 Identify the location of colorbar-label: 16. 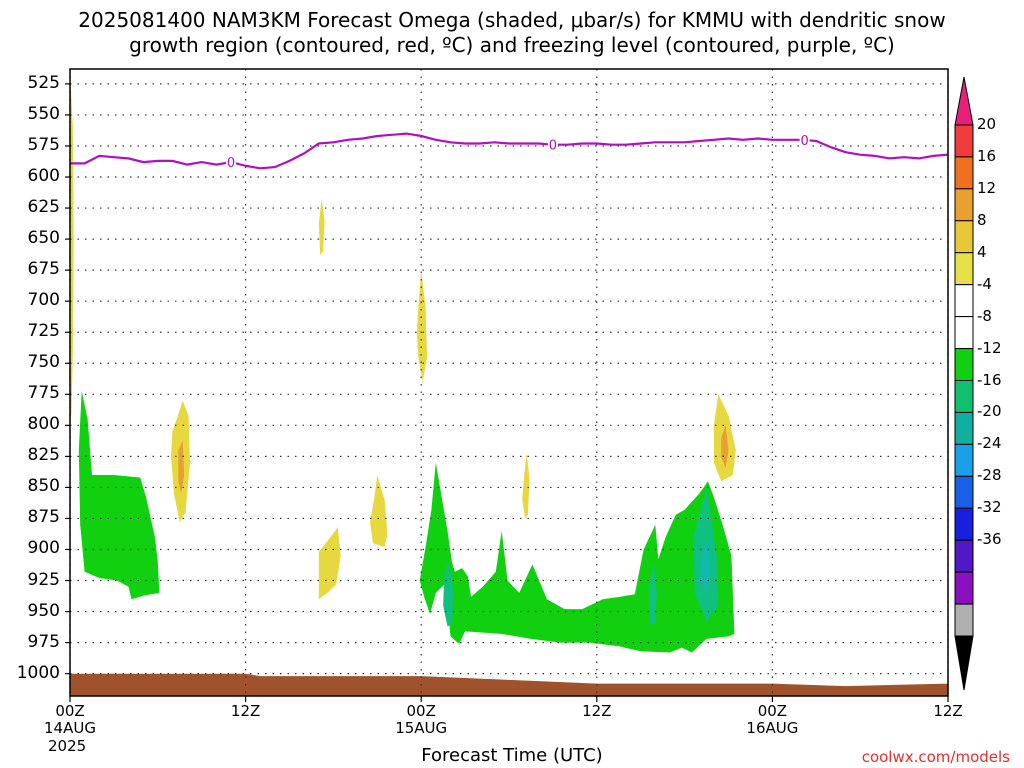
(987, 155).